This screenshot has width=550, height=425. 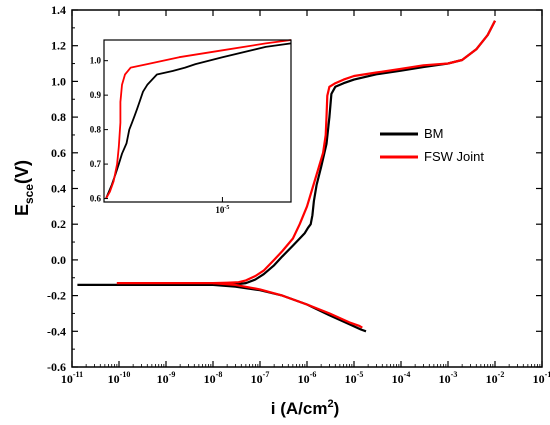 I want to click on y-axis-title-unit: (V), so click(x=22, y=172).